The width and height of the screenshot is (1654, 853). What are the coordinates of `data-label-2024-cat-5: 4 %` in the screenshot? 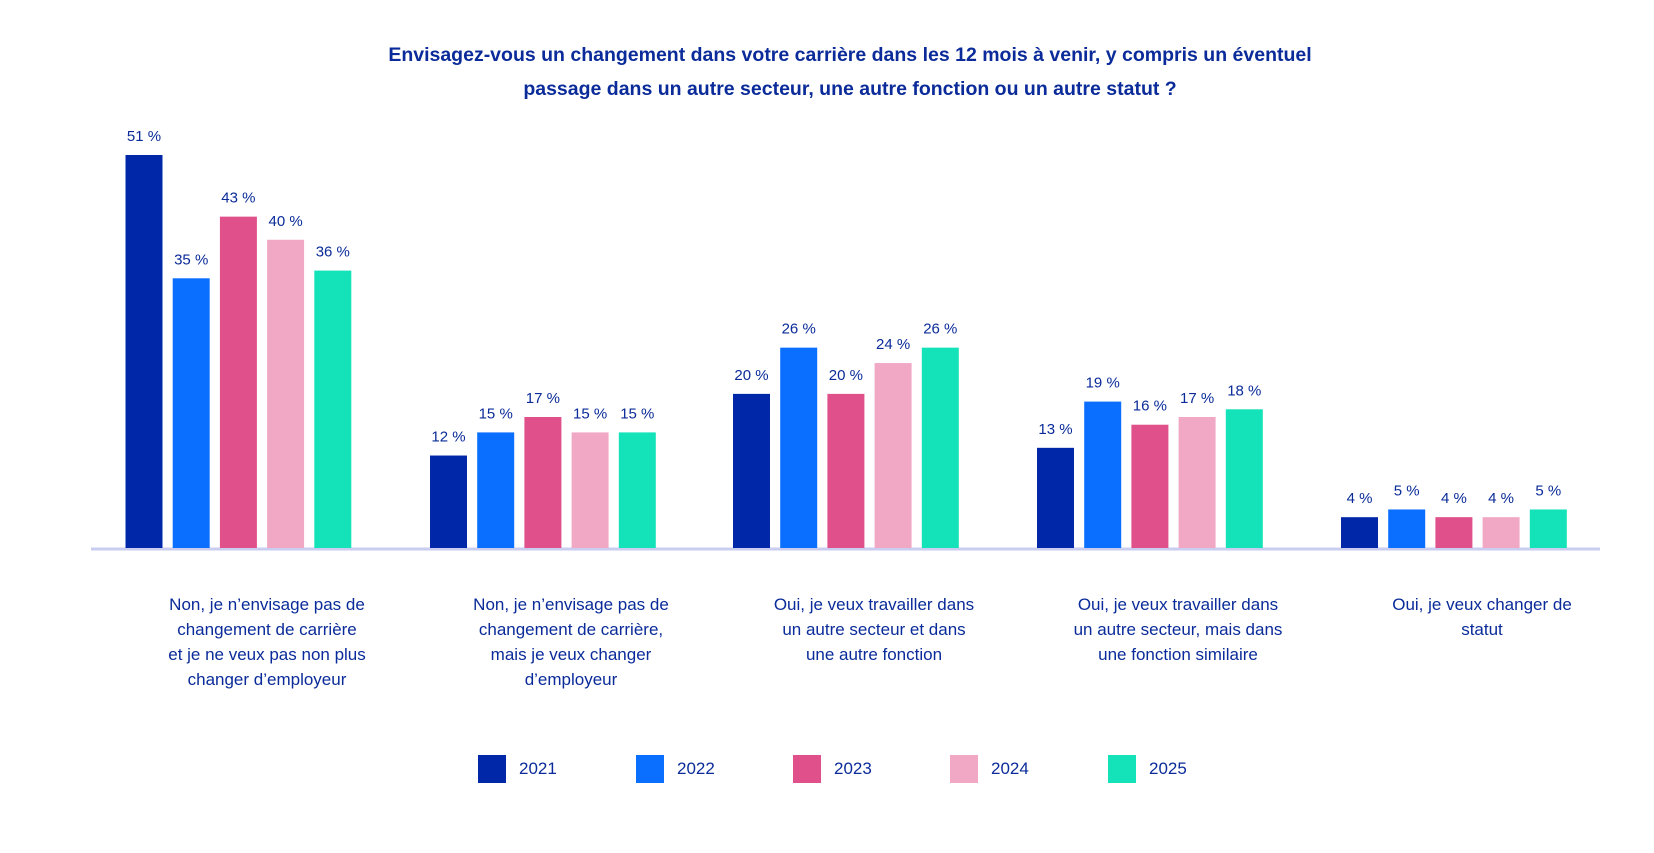 It's located at (1501, 498).